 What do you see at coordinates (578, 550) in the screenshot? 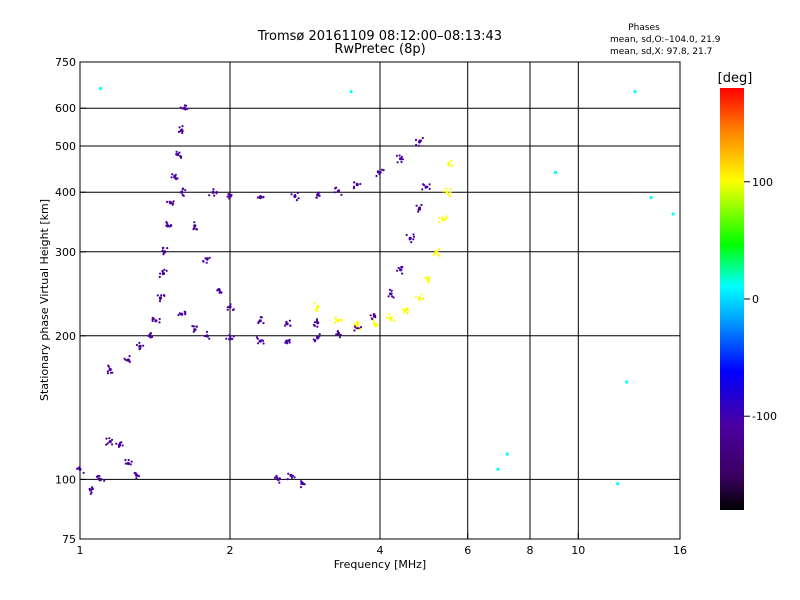
I see `x-tick-label: 10` at bounding box center [578, 550].